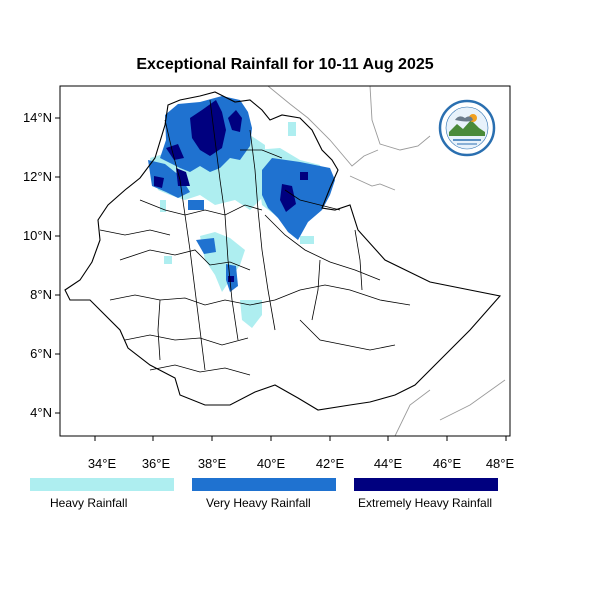 This screenshot has width=600, height=600. I want to click on y-tick-labels: 14°N 12°N 10°N 8°N 6°N 4°N, so click(37, 265).